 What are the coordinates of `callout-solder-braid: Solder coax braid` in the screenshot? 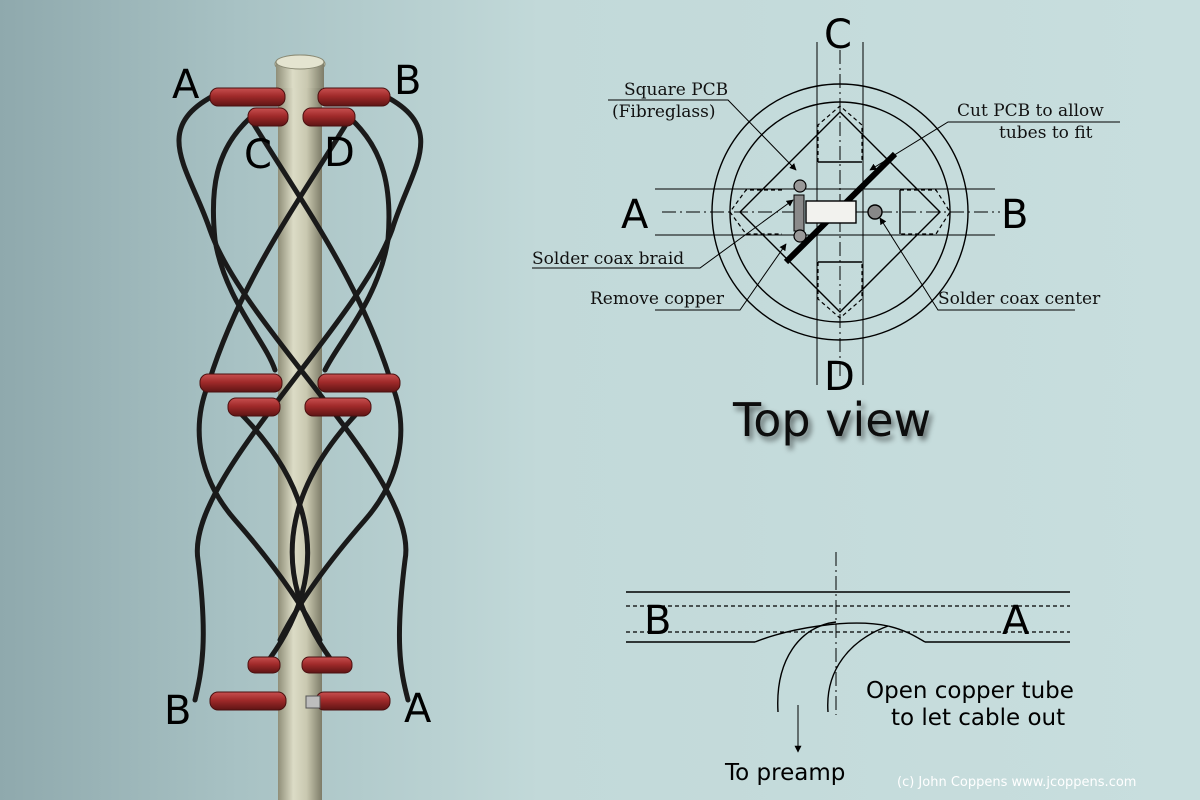 It's located at (608, 259).